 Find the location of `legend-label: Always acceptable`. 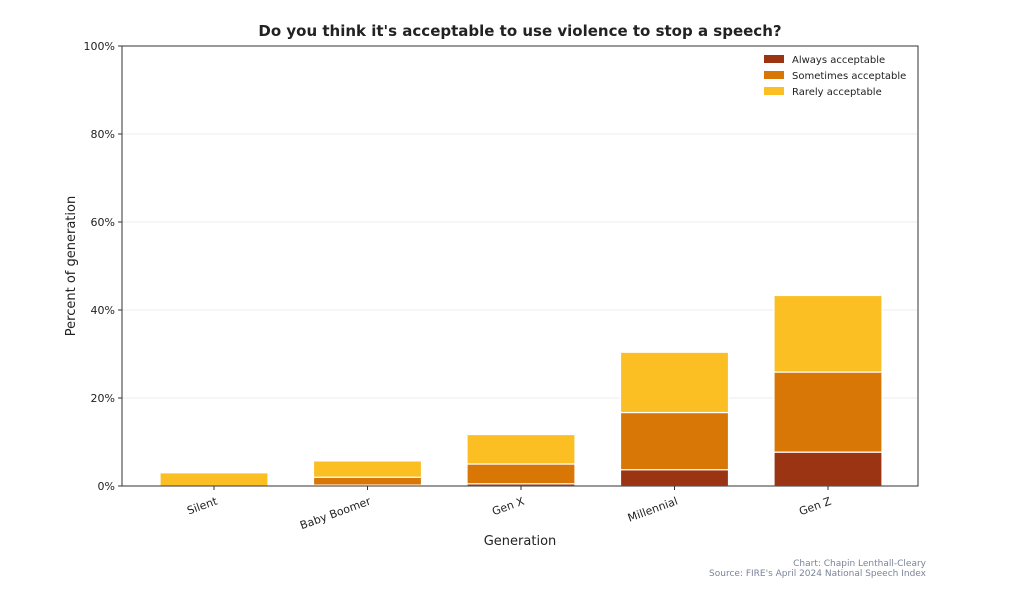

legend-label: Always acceptable is located at coordinates (838, 60).